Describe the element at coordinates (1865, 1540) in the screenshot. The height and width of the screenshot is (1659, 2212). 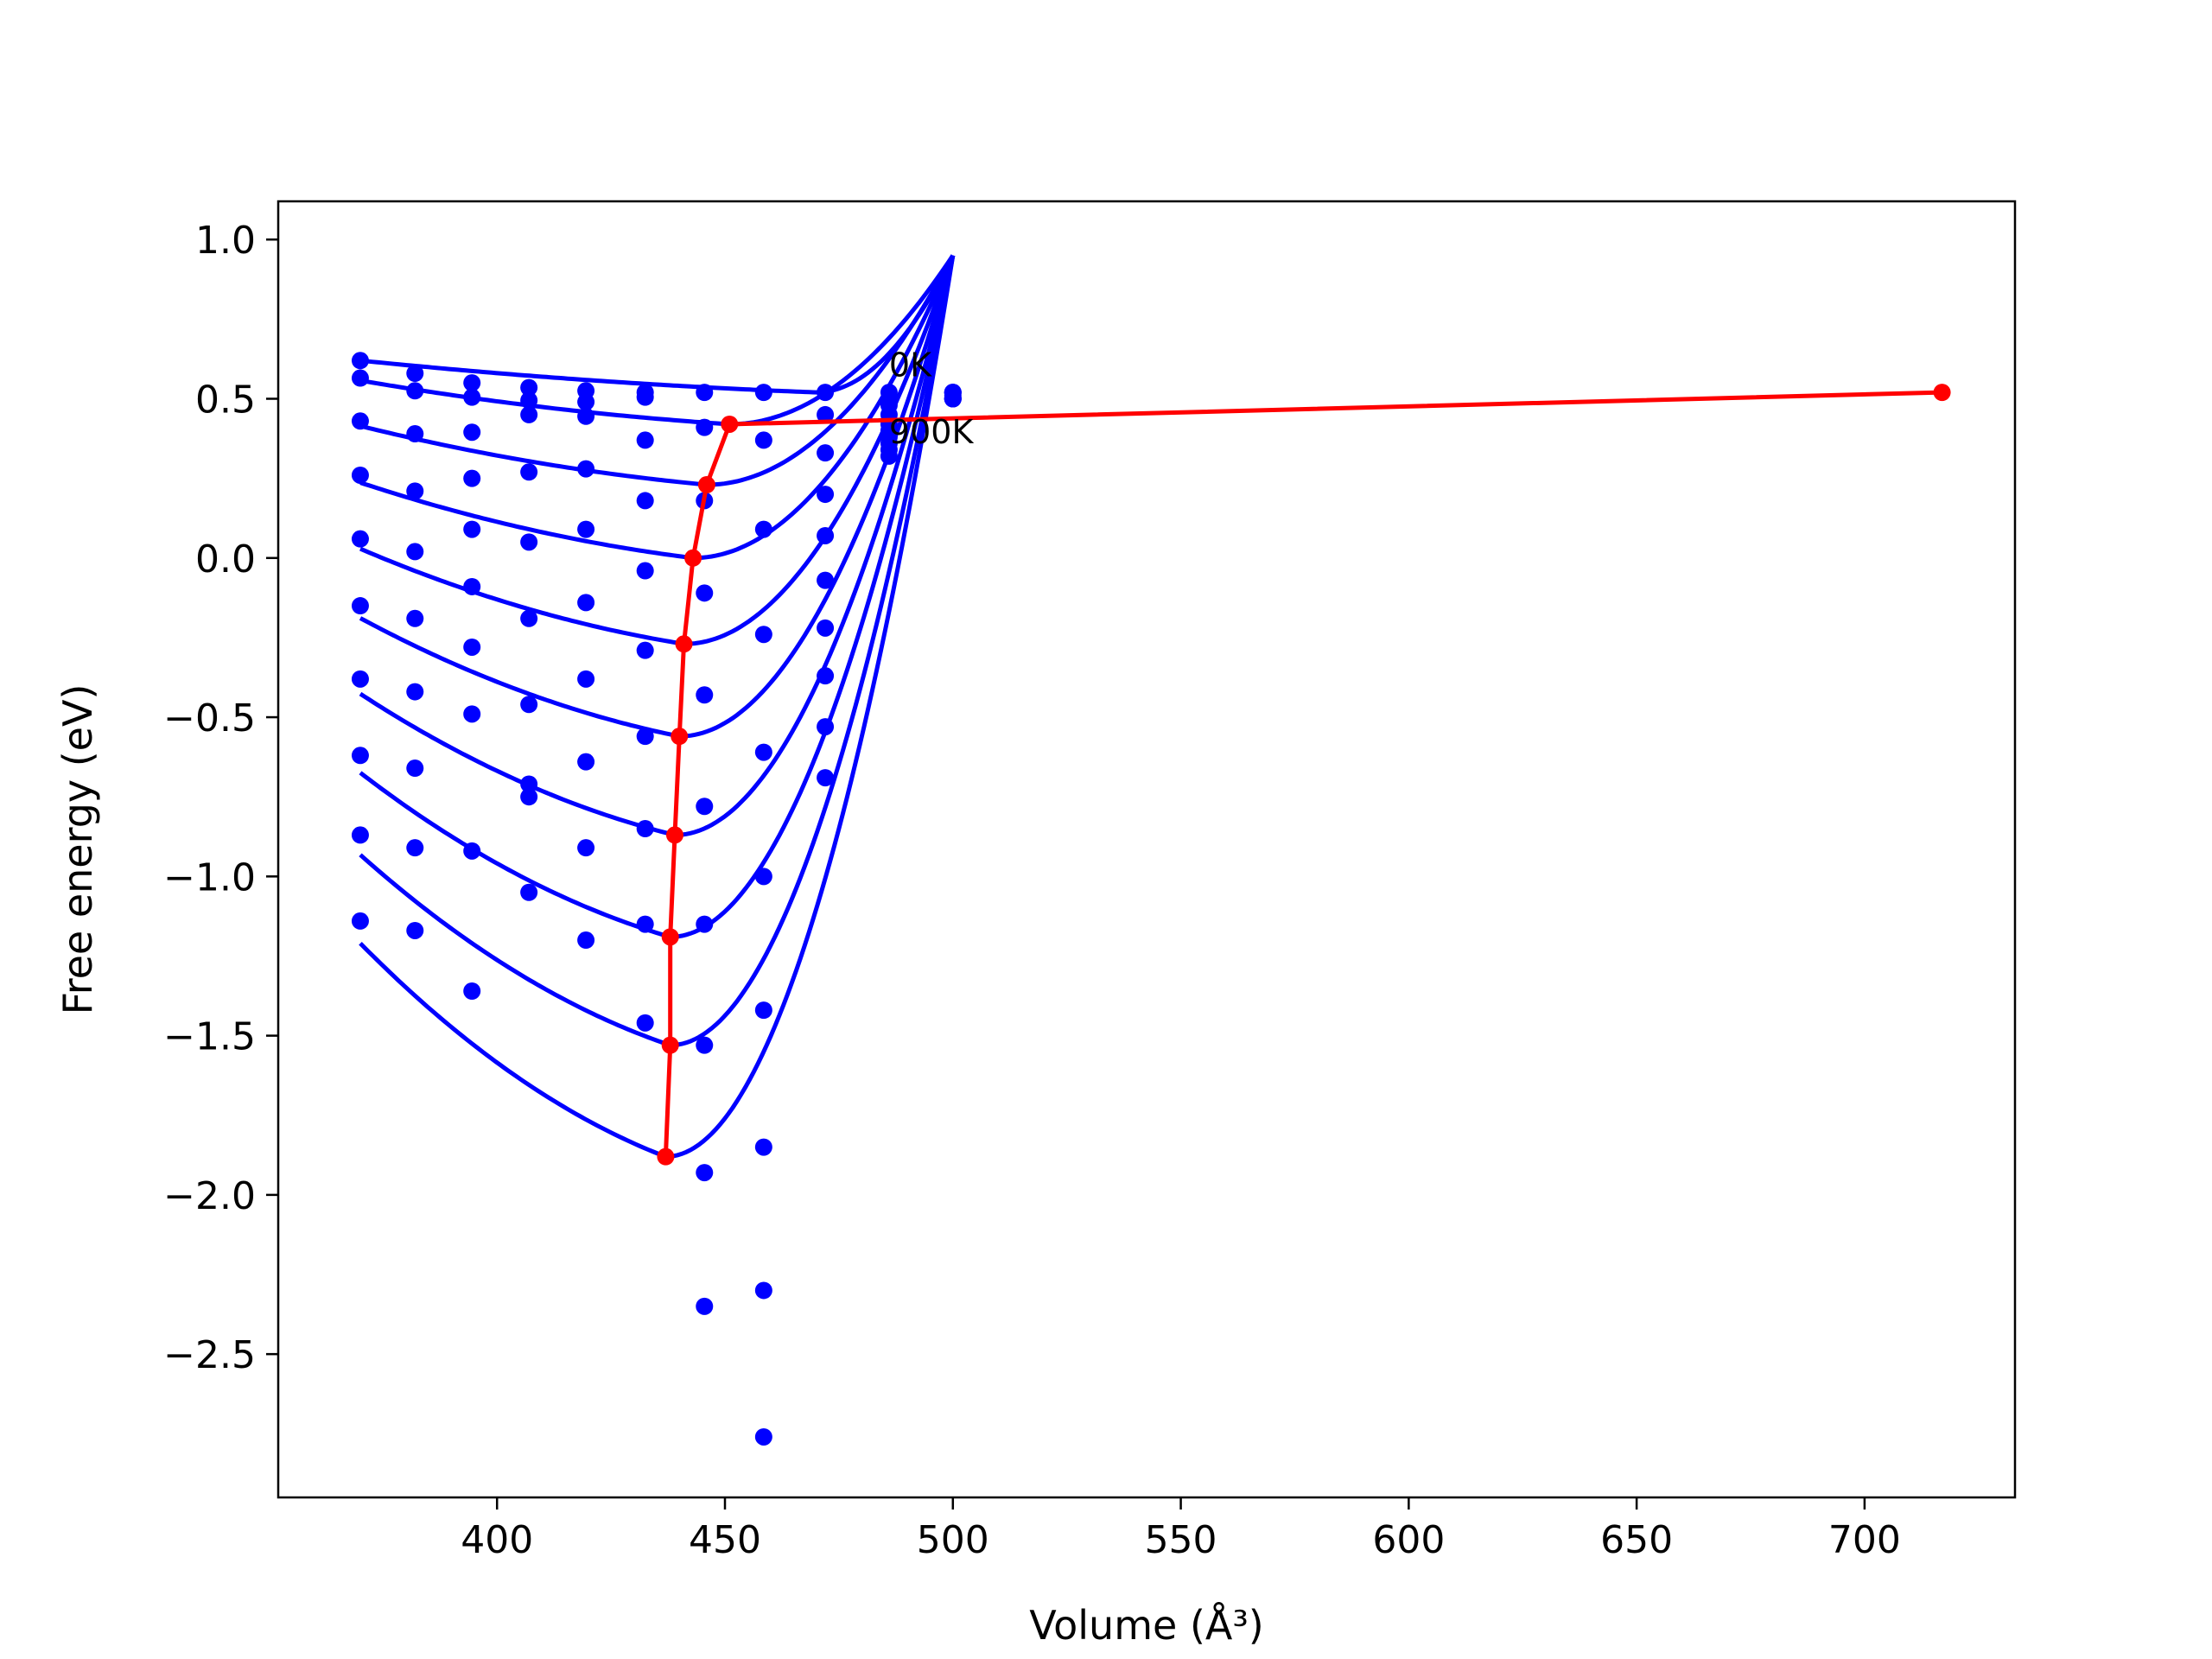
I see `x-tick-label-6: 700` at that location.